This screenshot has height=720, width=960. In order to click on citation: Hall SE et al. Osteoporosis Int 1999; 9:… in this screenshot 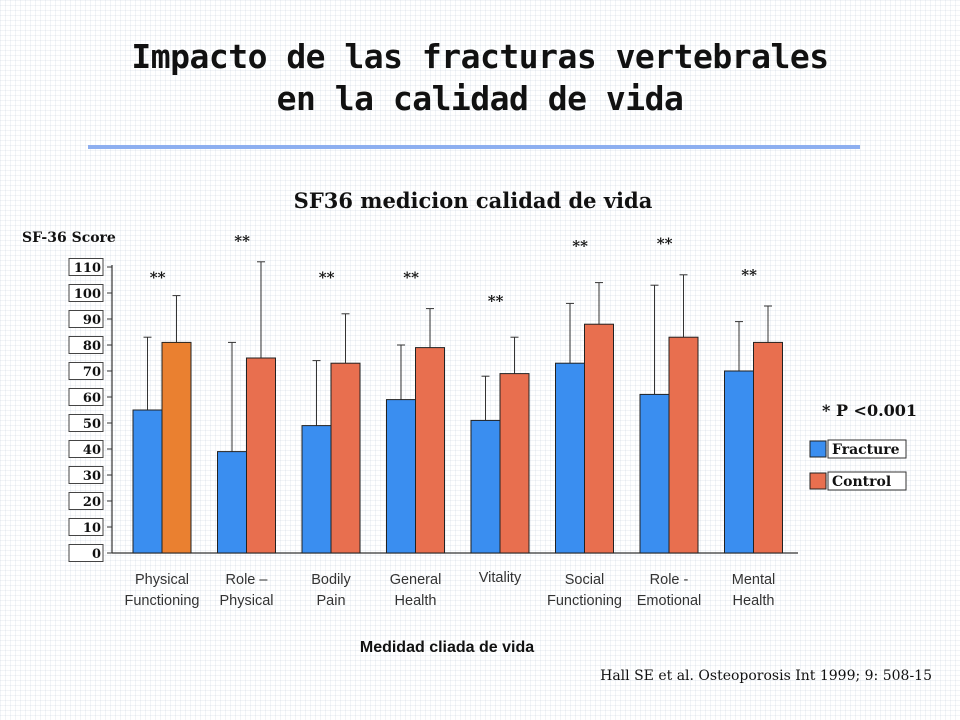, I will do `click(766, 676)`.